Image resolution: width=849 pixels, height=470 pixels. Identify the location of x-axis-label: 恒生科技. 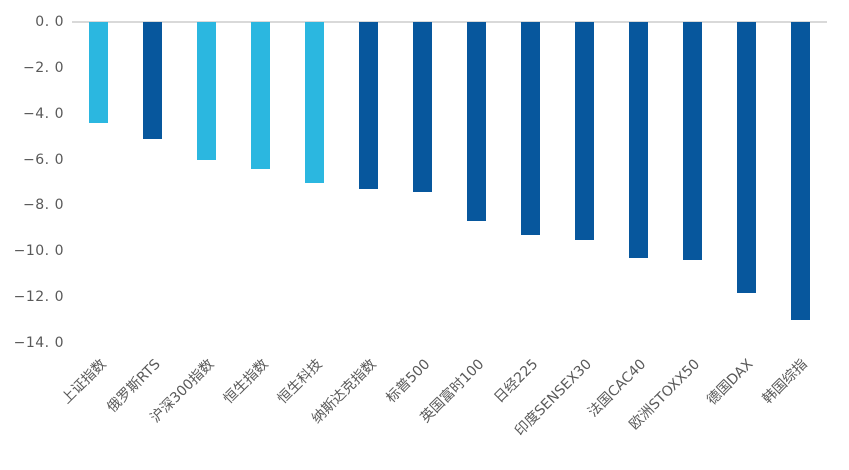
(300, 382).